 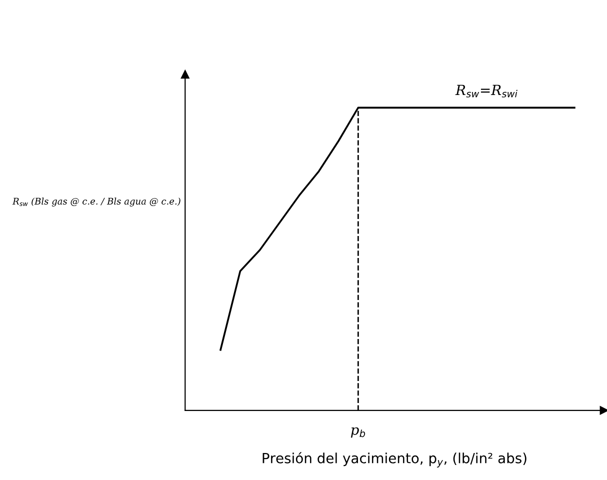 What do you see at coordinates (394, 460) in the screenshot?
I see `x-axis-title: Presión del yacimiento, p$_{y}$, (lb/in² abs)` at bounding box center [394, 460].